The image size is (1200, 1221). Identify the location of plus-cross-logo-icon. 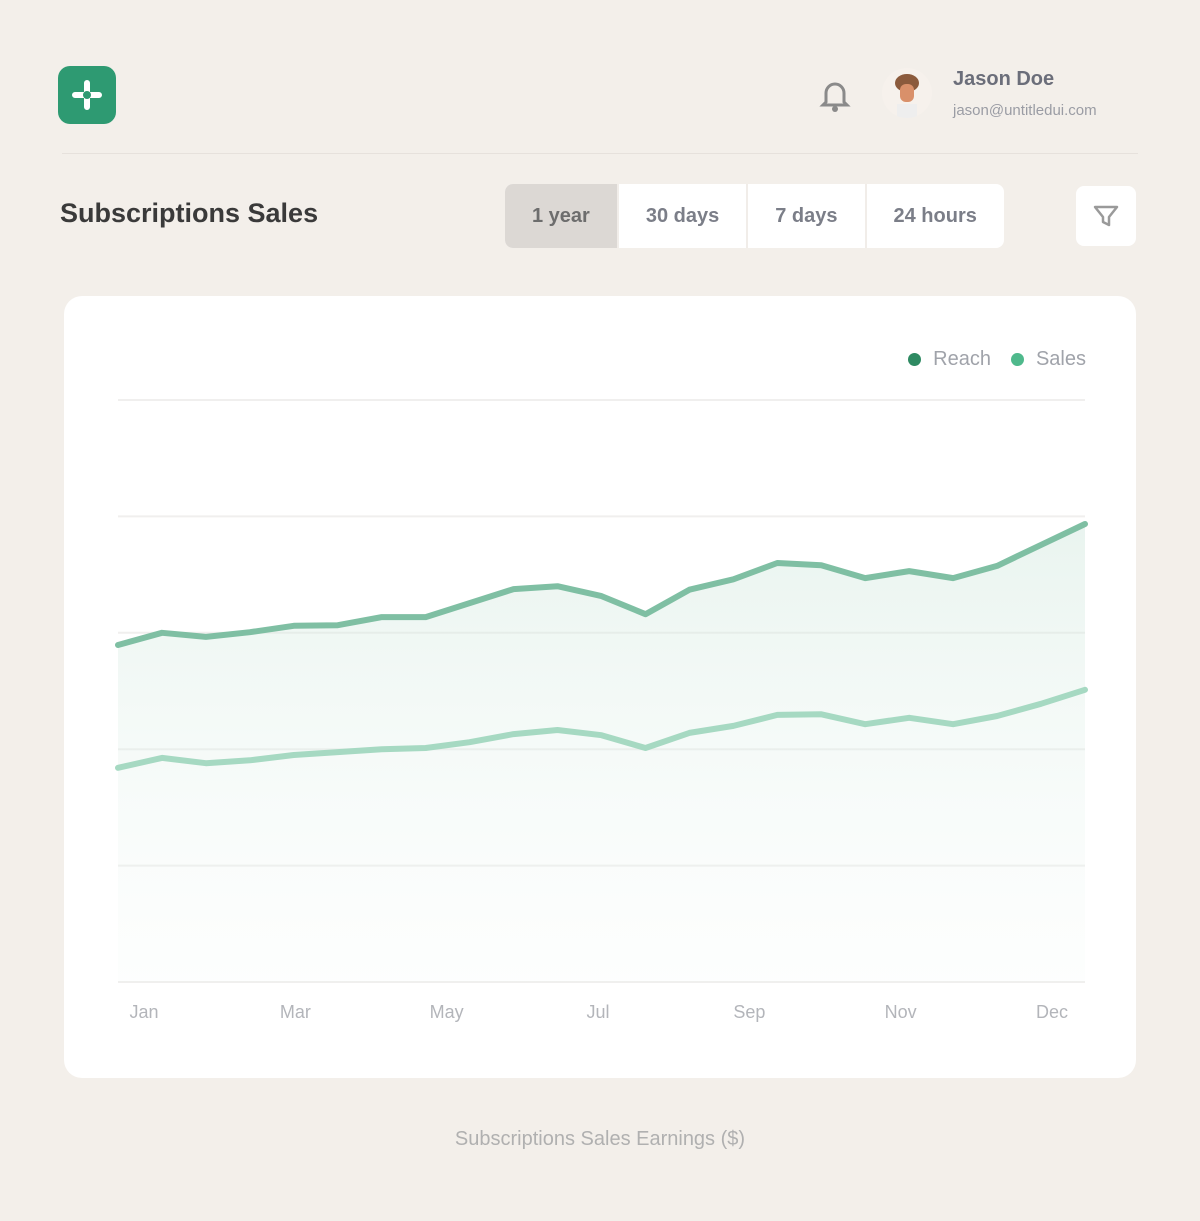
(87, 95).